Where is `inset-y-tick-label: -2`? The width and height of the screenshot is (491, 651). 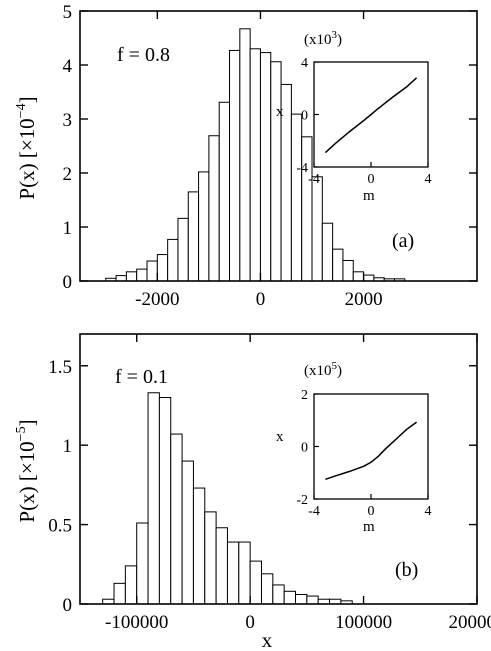
inset-y-tick-label: -2 is located at coordinates (302, 500).